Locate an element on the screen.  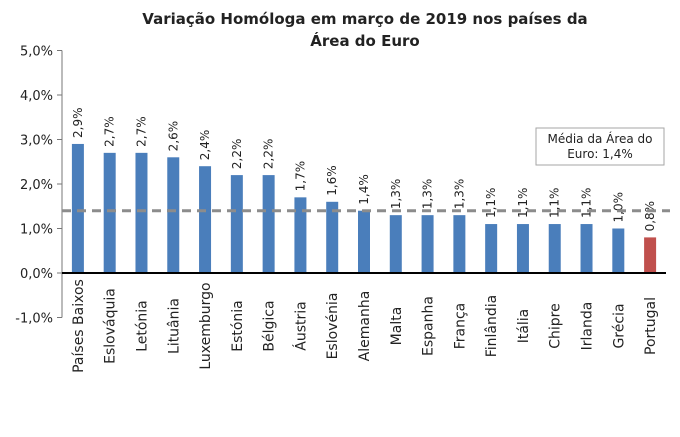
category-label: Estónia is located at coordinates (238, 326).